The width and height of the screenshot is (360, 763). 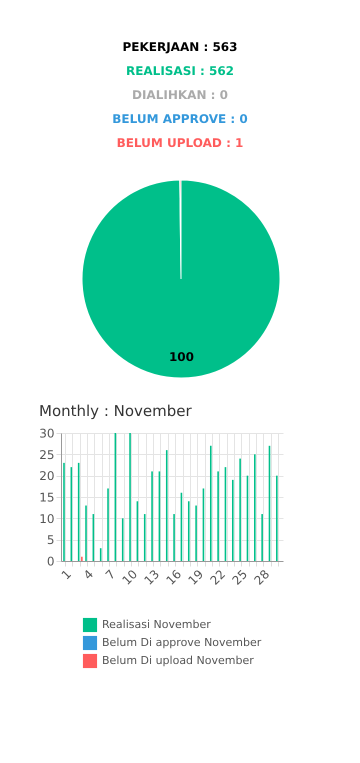 What do you see at coordinates (217, 577) in the screenshot?
I see `x-tick-label: 22` at bounding box center [217, 577].